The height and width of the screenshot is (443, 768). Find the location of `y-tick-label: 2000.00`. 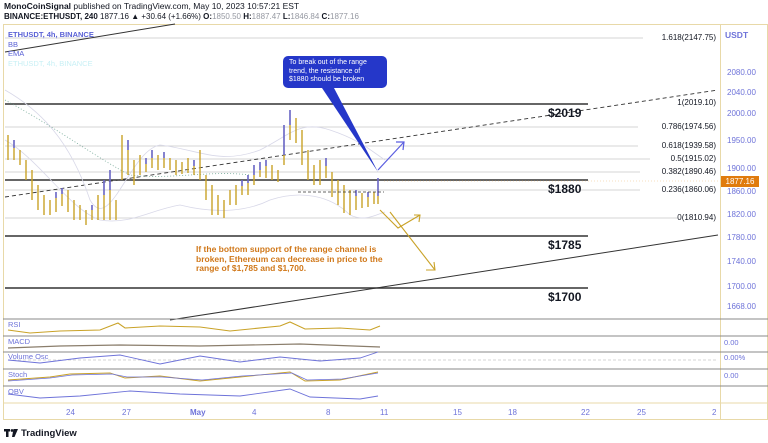

y-tick-label: 2000.00 is located at coordinates (741, 113).